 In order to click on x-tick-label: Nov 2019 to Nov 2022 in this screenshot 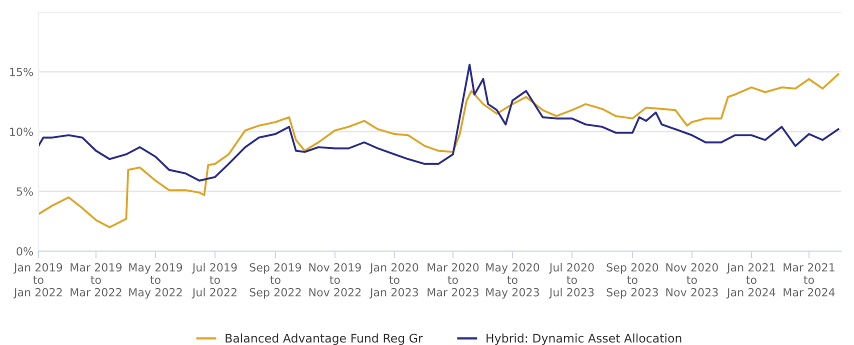, I will do `click(335, 279)`.